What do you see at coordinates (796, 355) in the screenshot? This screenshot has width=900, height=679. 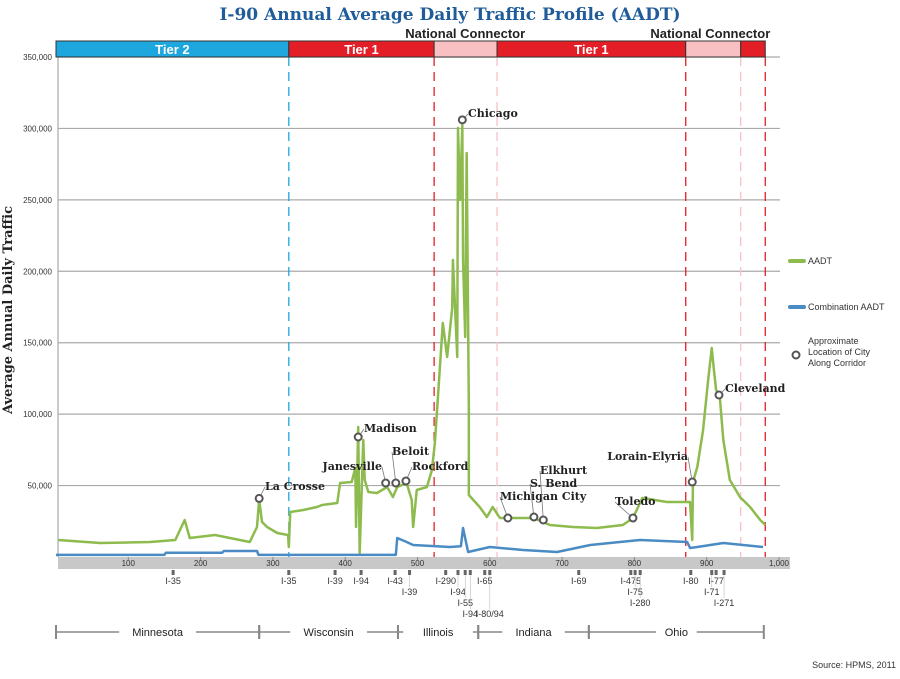 I see `legend-city-marker-icon` at bounding box center [796, 355].